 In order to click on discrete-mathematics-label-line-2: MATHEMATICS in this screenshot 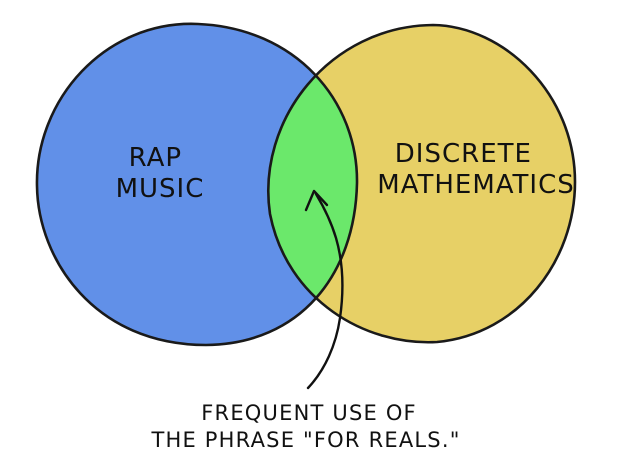, I will do `click(475, 185)`.